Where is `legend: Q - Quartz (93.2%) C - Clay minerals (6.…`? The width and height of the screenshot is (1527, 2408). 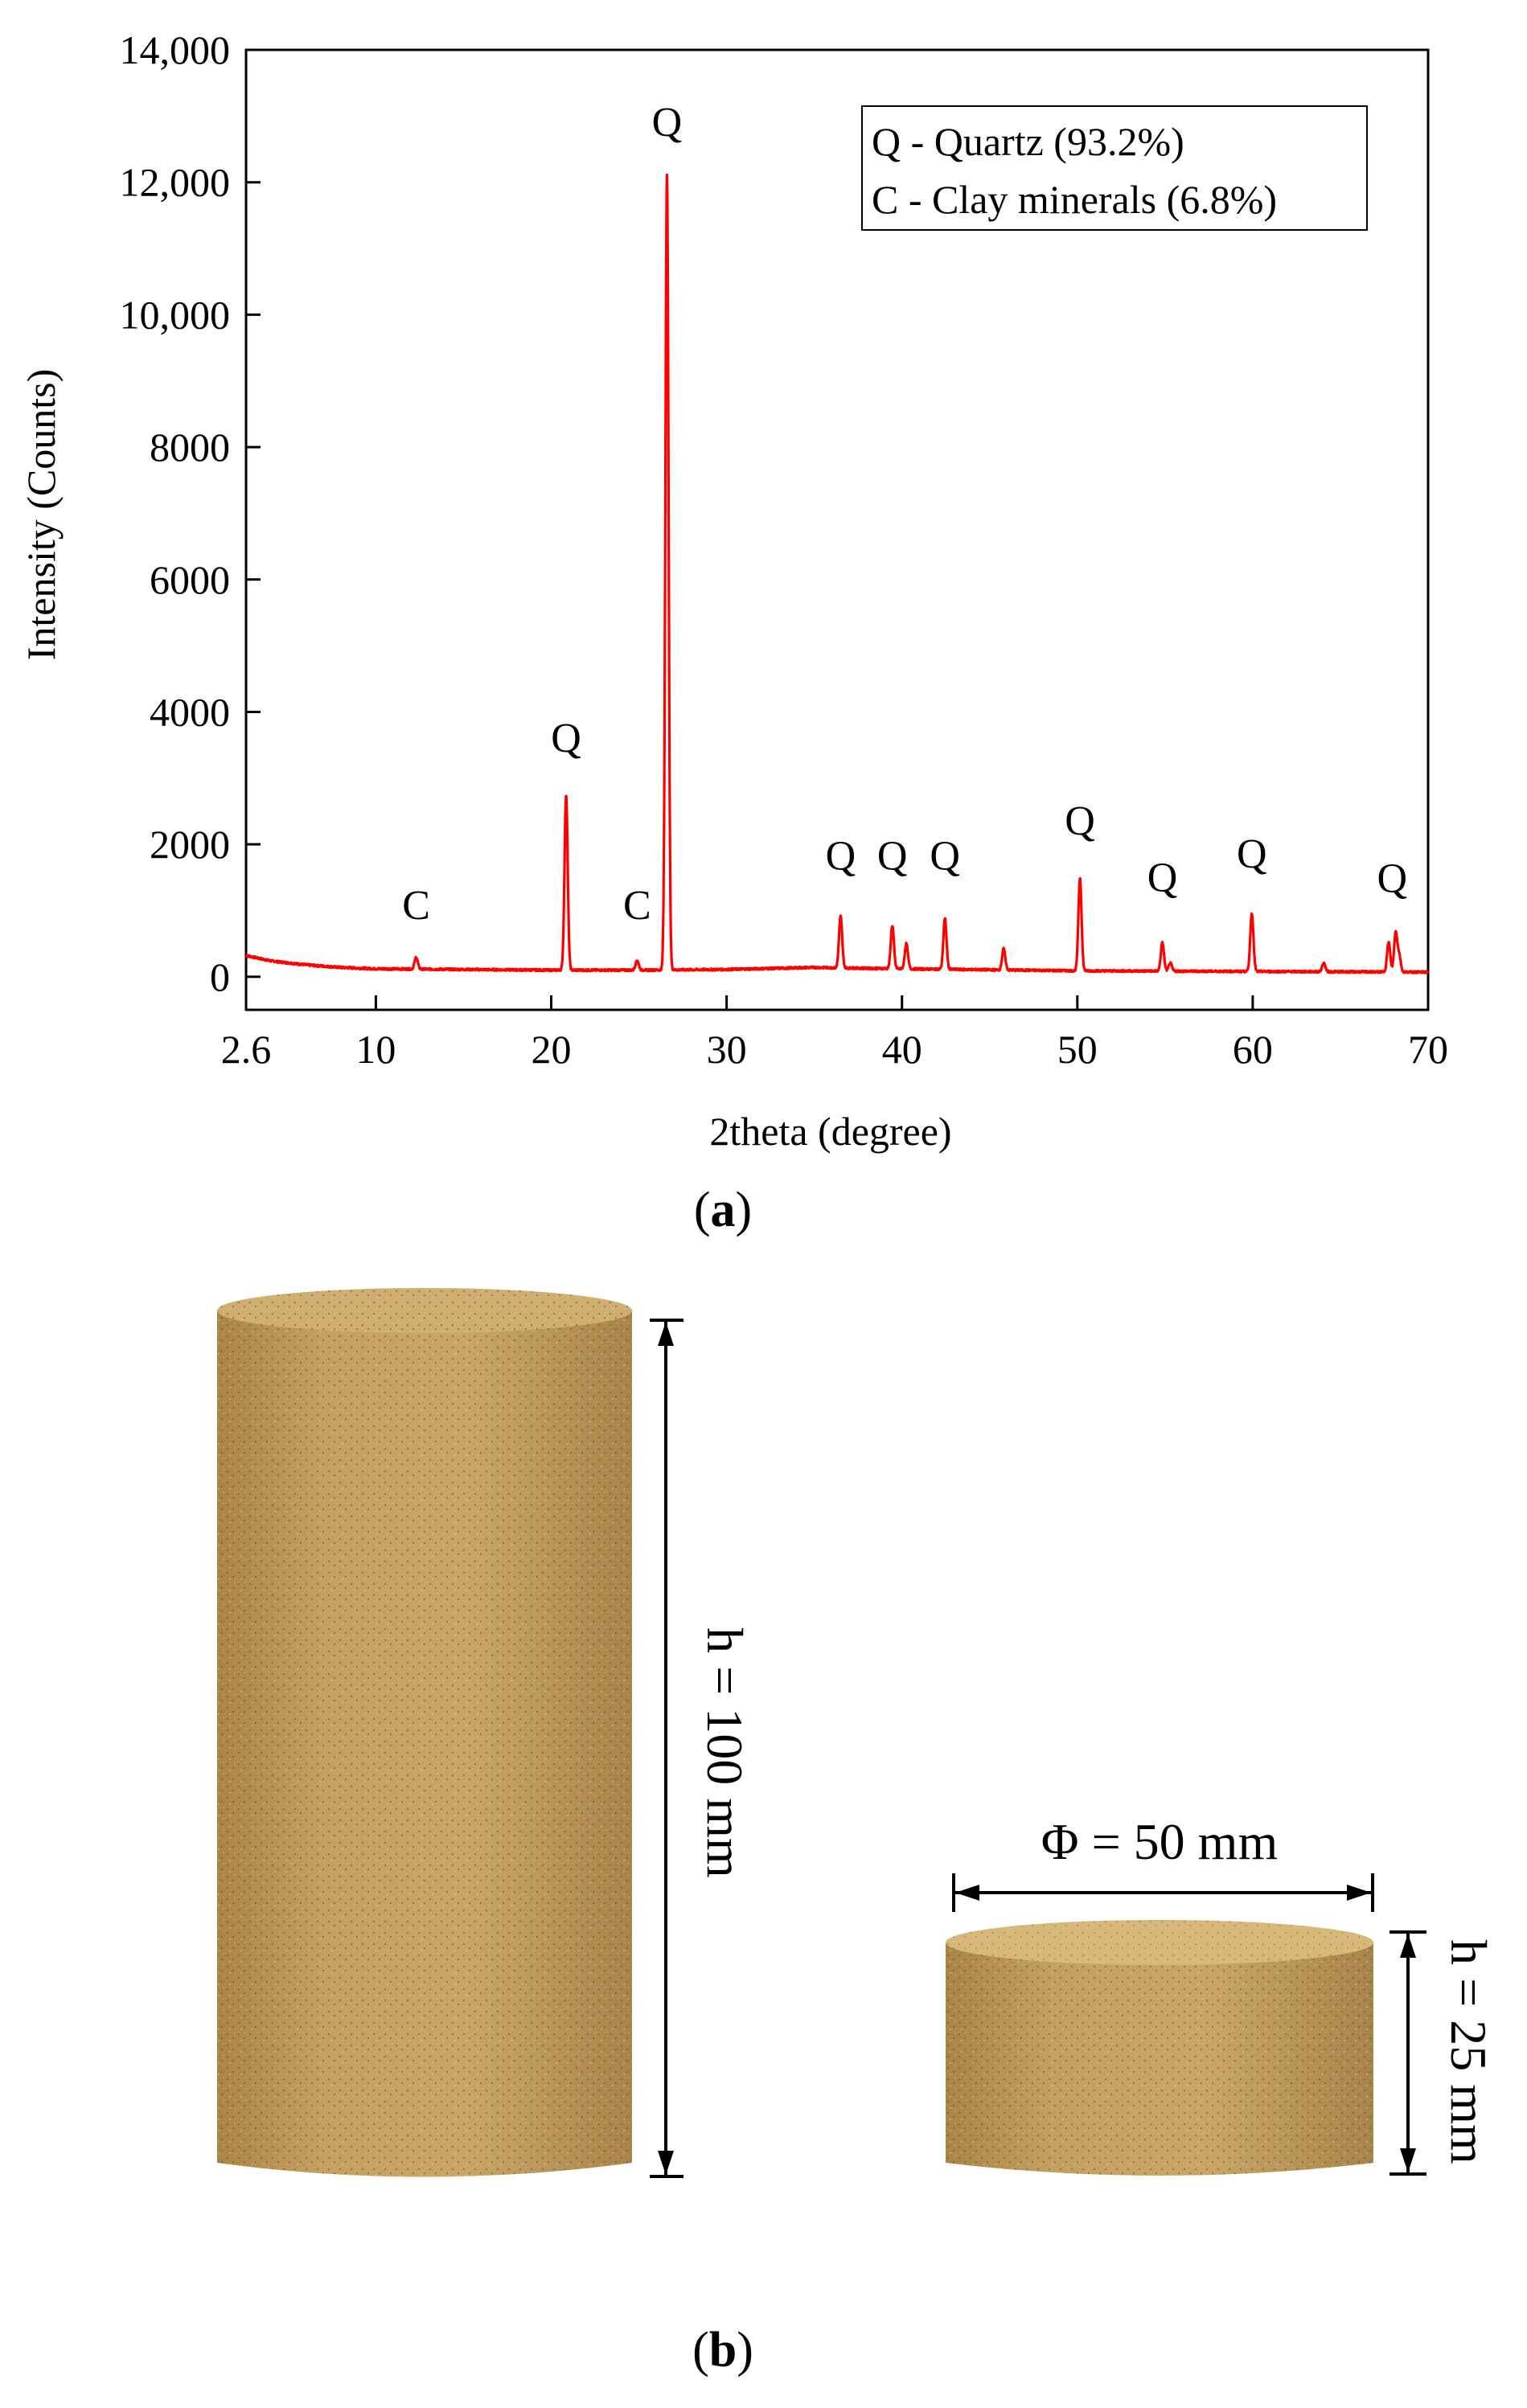 legend: Q - Quartz (93.2%) C - Clay minerals (6.… is located at coordinates (1114, 168).